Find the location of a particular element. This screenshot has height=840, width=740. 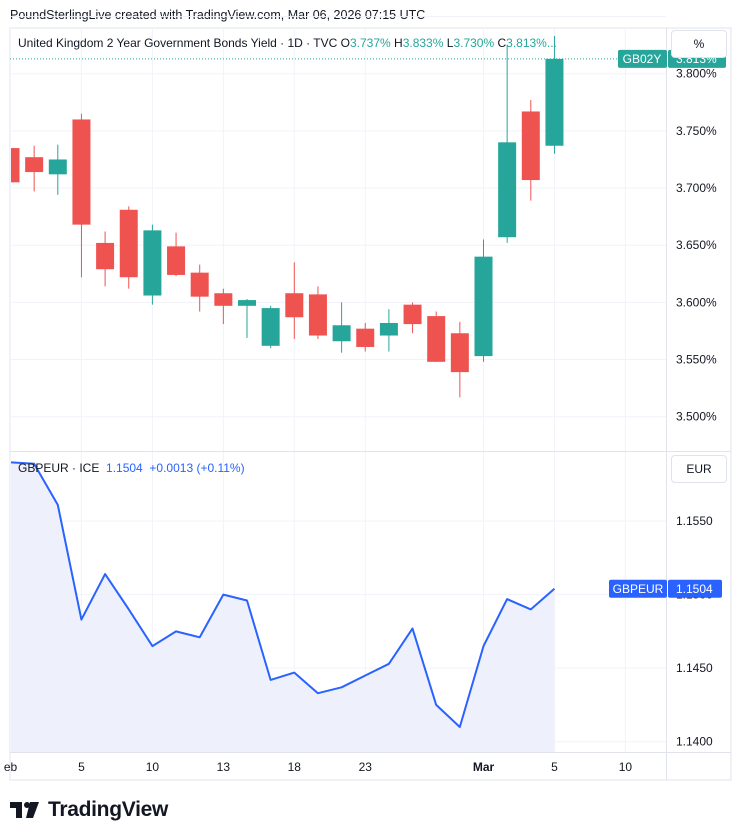

x-tick-label: 13 is located at coordinates (224, 767).